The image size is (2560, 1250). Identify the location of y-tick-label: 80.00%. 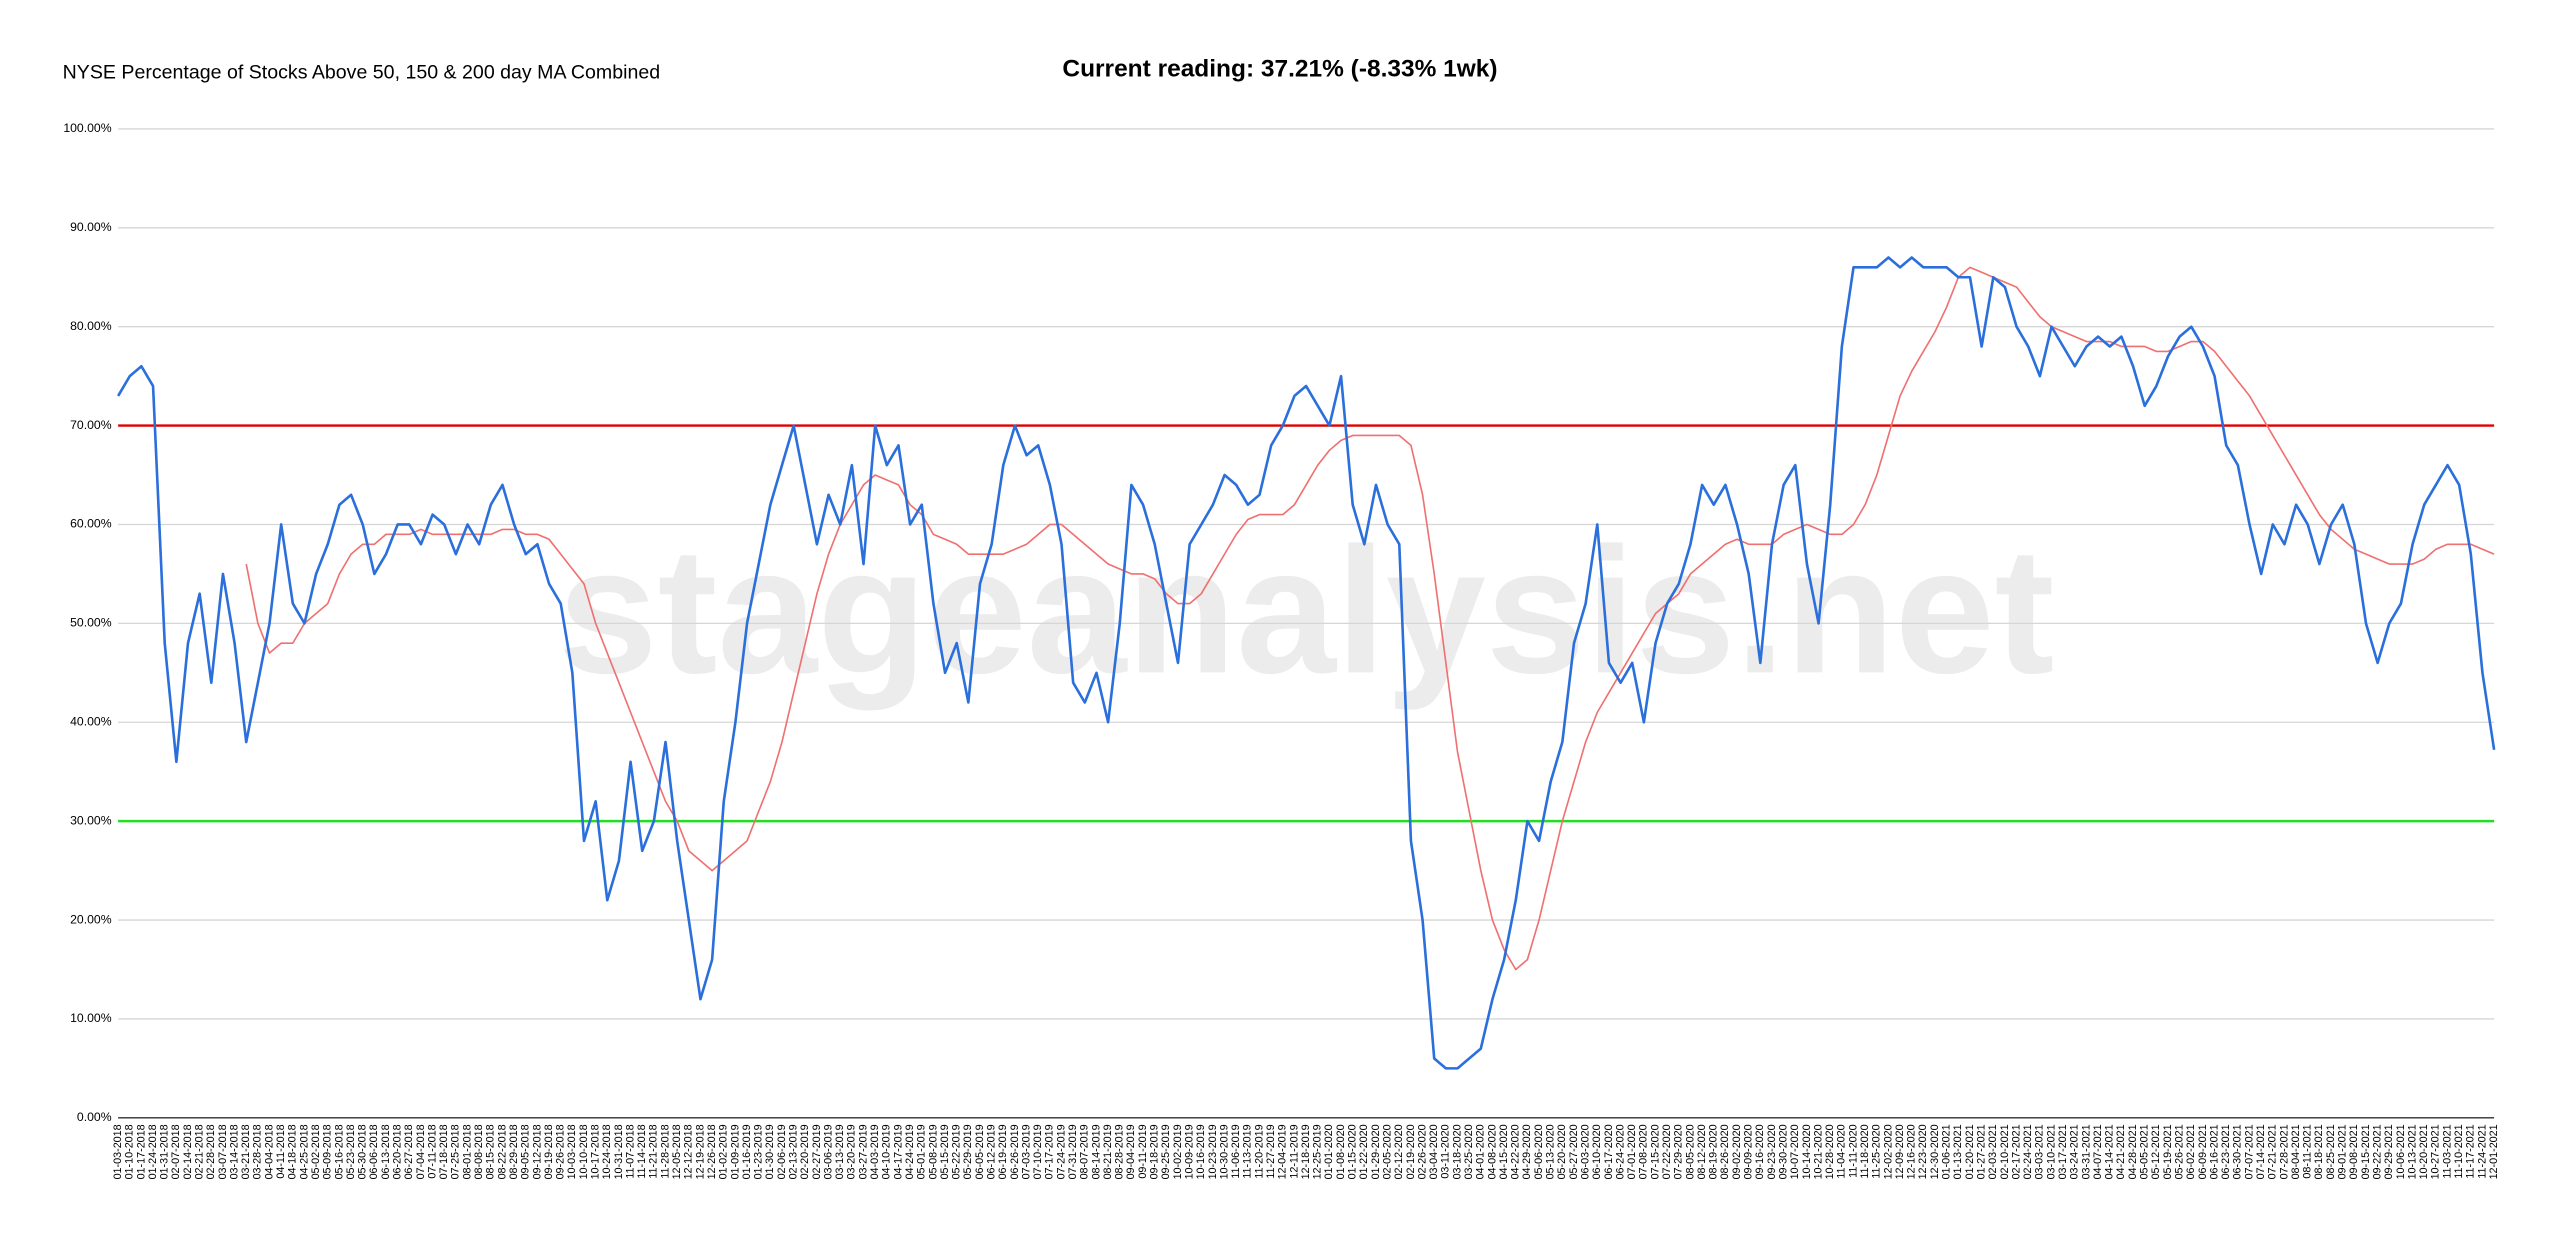
(91, 326).